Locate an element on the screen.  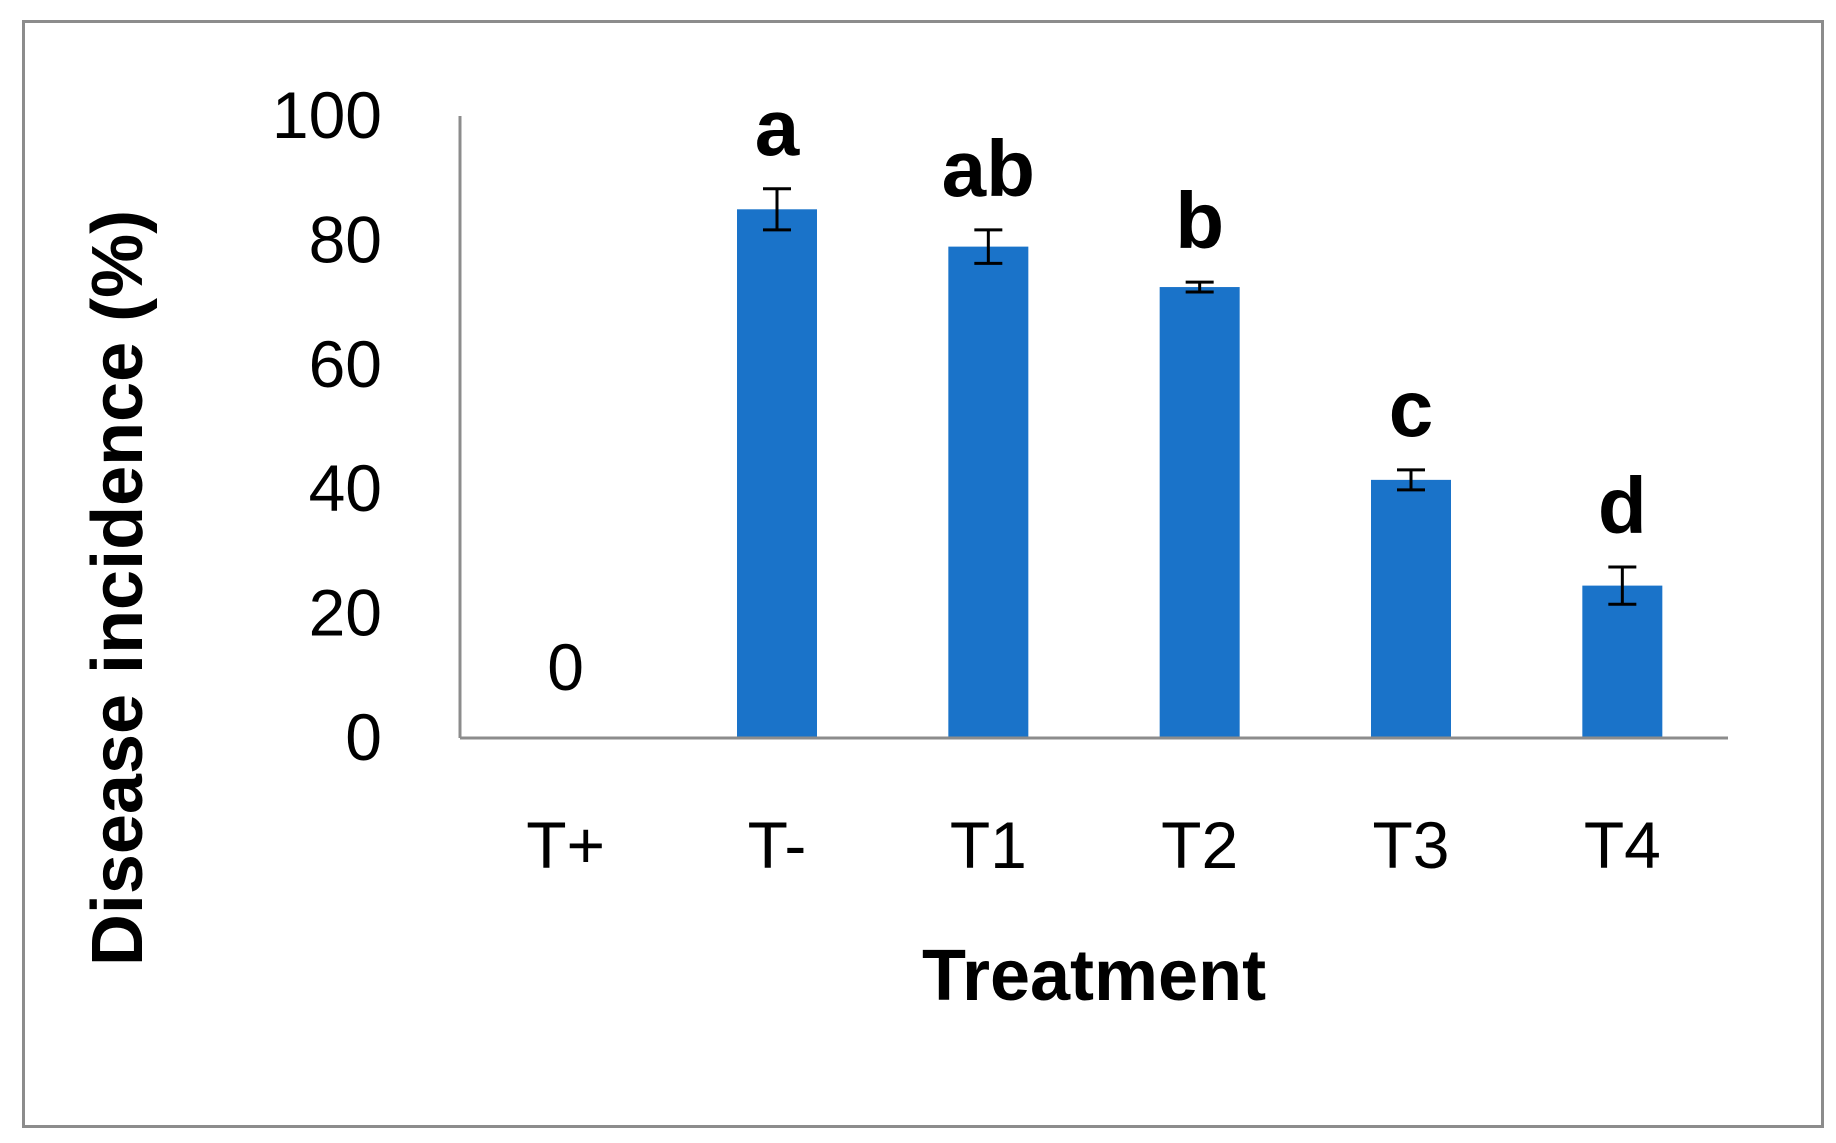
y-axis-ticks: 0 20 40 60 80 100 is located at coordinates (327, 426).